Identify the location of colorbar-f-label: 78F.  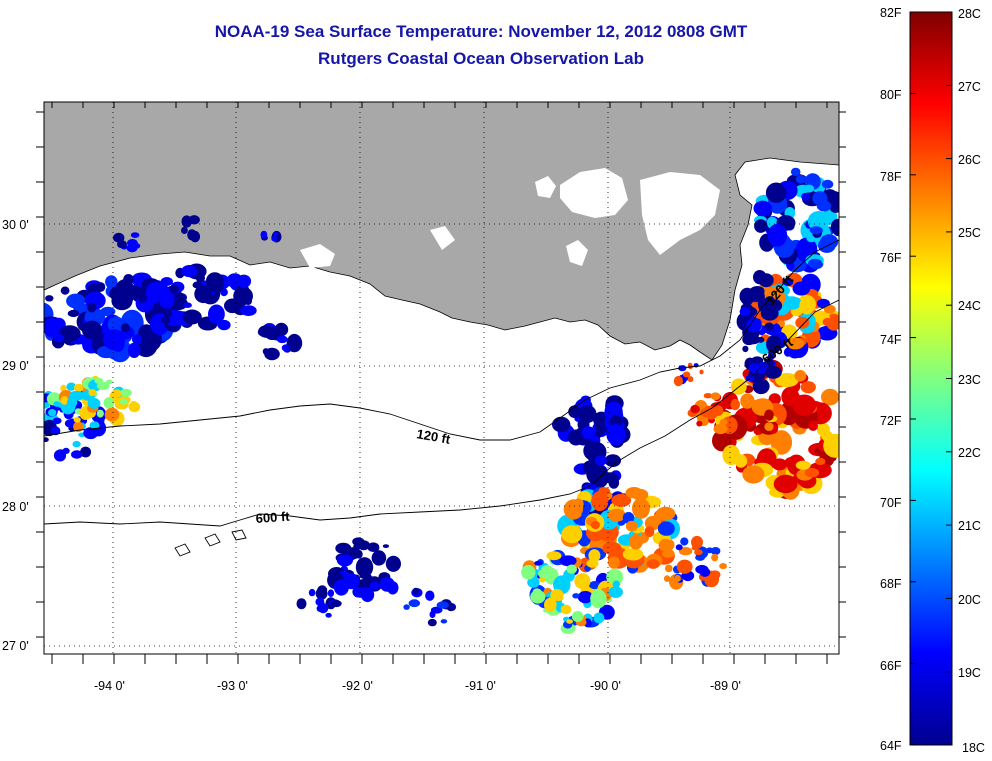
(891, 177).